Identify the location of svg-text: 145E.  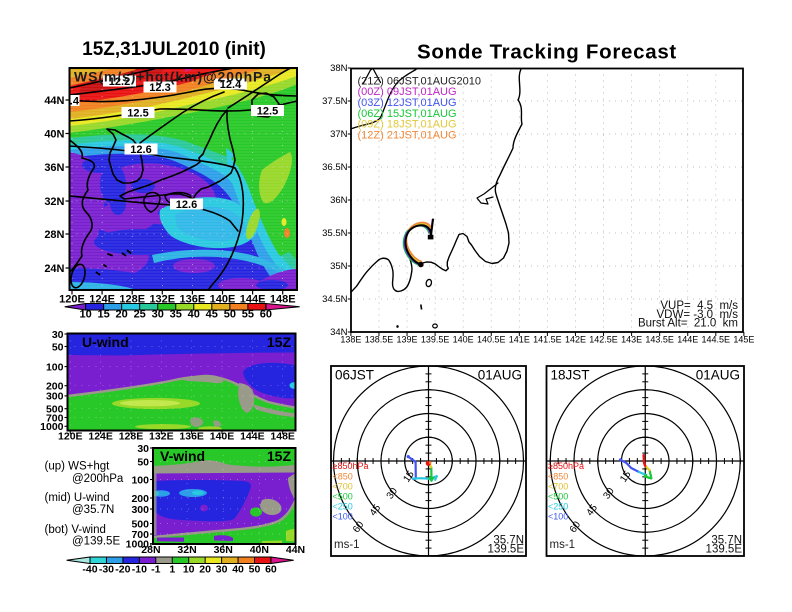
(743, 340).